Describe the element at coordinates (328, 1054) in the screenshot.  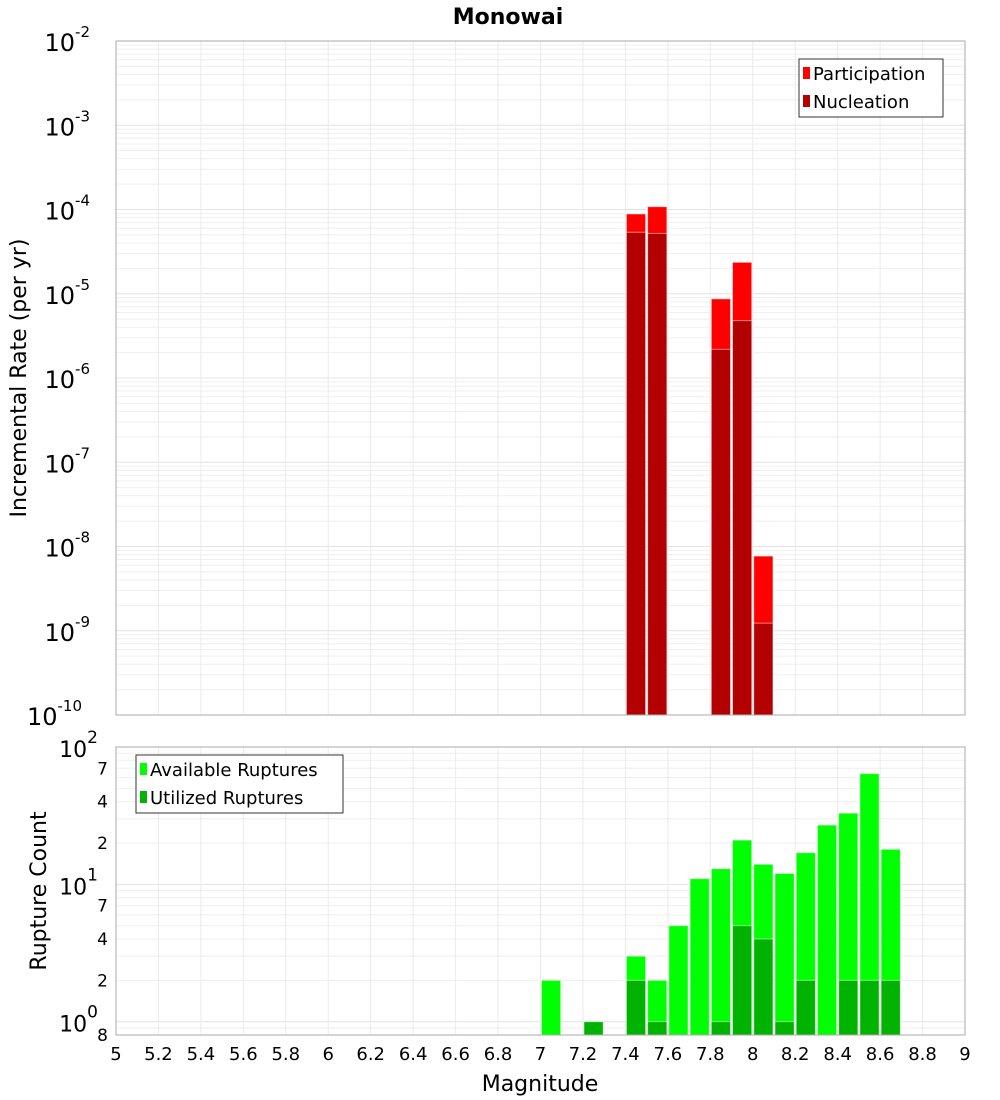
I see `x-tick-label: 6` at that location.